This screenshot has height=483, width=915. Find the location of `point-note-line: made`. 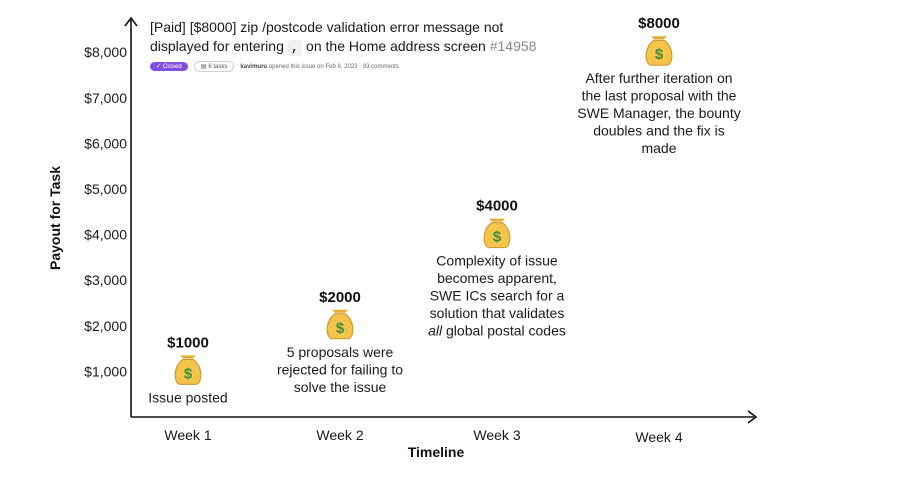

point-note-line: made is located at coordinates (658, 148).